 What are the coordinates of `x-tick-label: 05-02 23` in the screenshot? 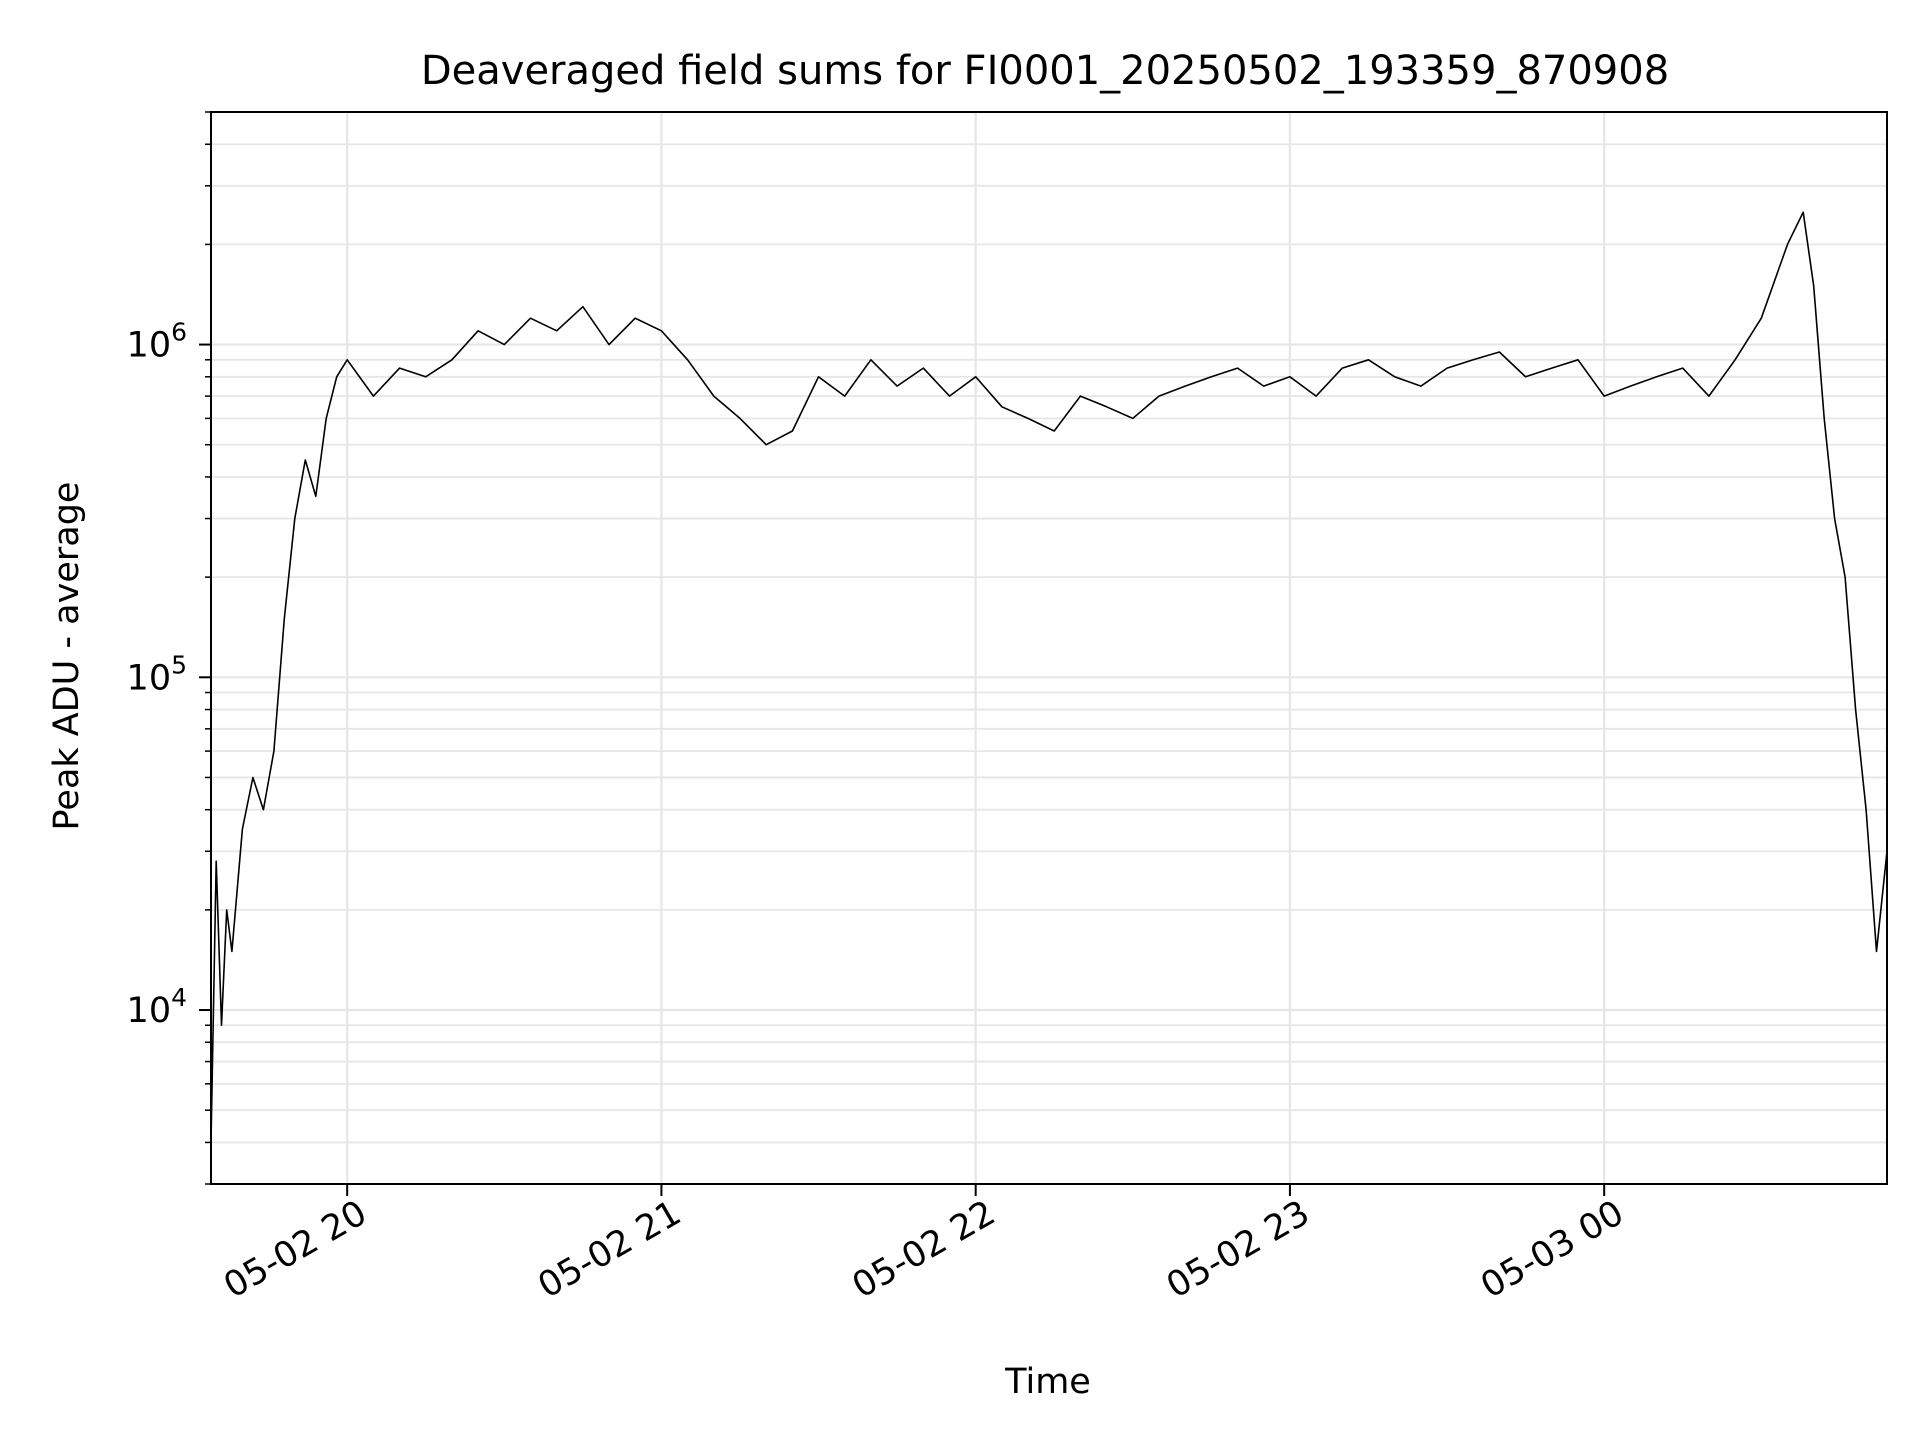 It's located at (1238, 1249).